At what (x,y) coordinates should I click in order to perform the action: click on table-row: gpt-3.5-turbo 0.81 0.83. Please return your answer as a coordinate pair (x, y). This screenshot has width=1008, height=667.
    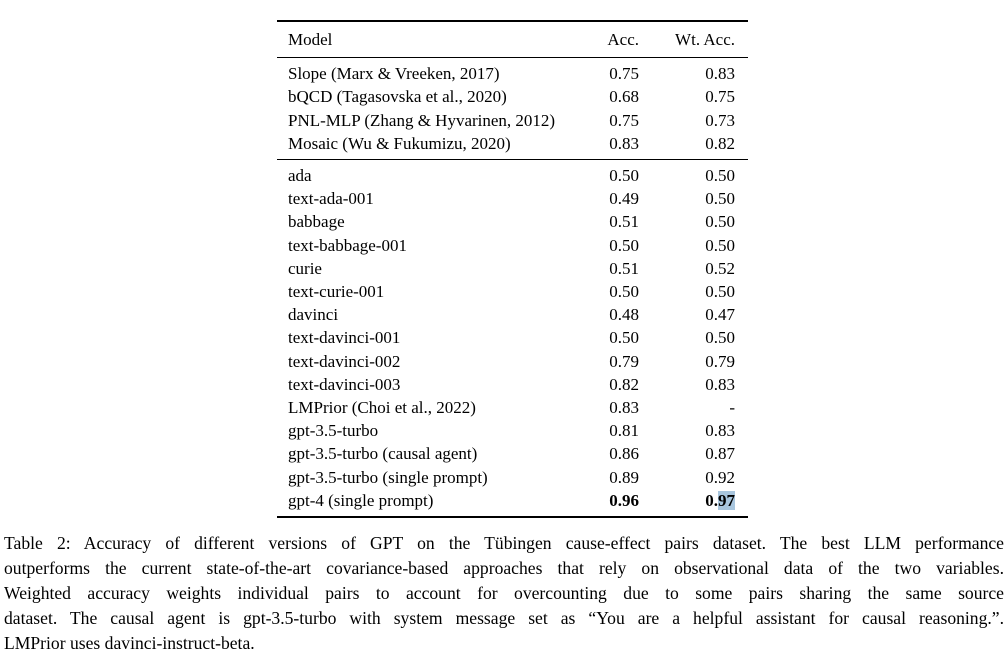
    Looking at the image, I should click on (512, 430).